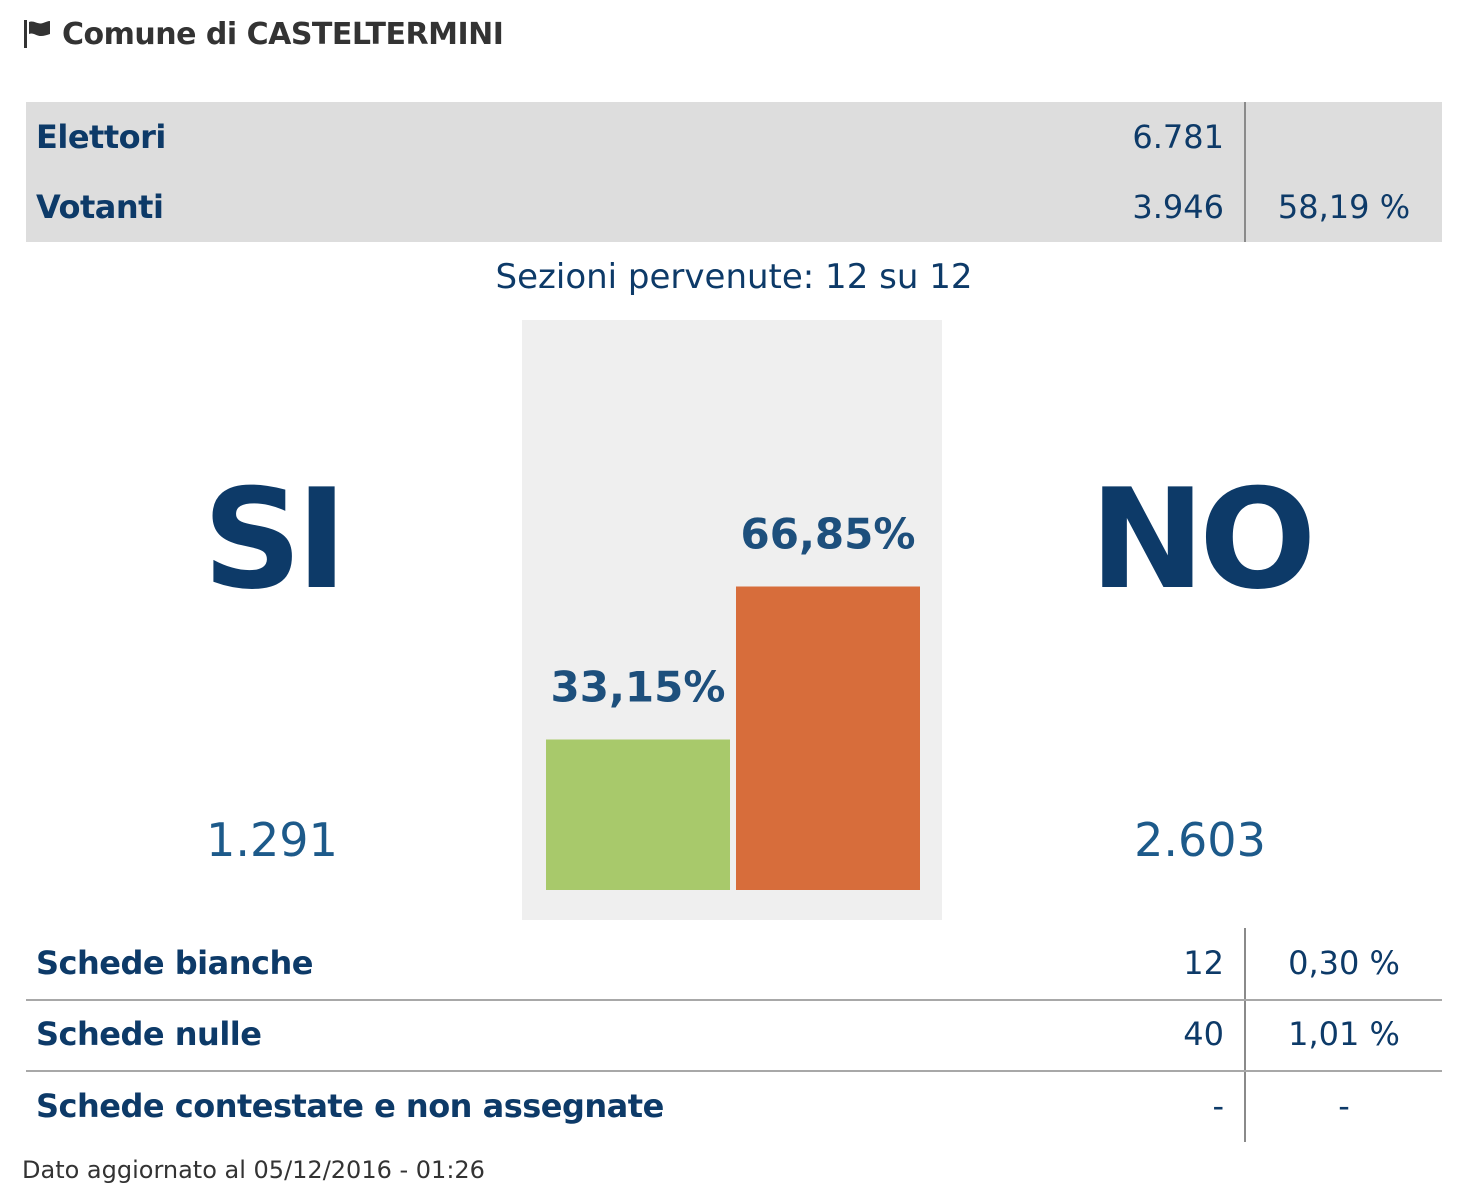 This screenshot has height=1202, width=1462. What do you see at coordinates (1178, 137) in the screenshot?
I see `elettori-value: 6.781` at bounding box center [1178, 137].